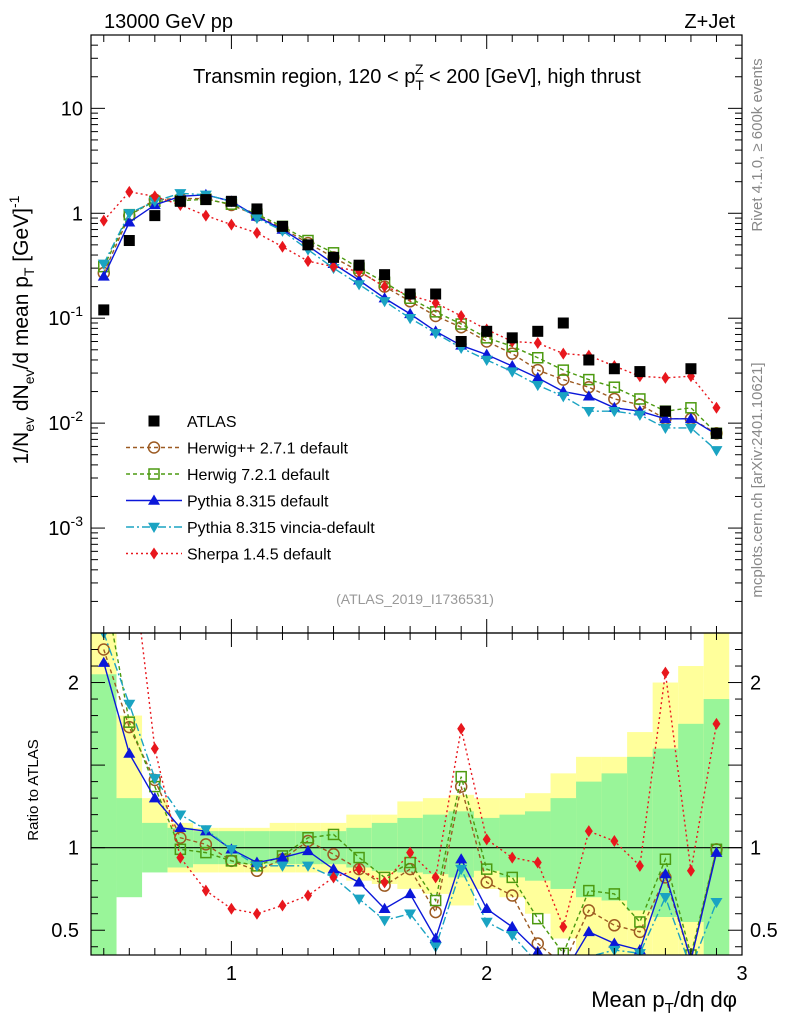  I want to click on rivet-label: Rivet 4.1.0, ≥ 600k events, so click(757, 144).